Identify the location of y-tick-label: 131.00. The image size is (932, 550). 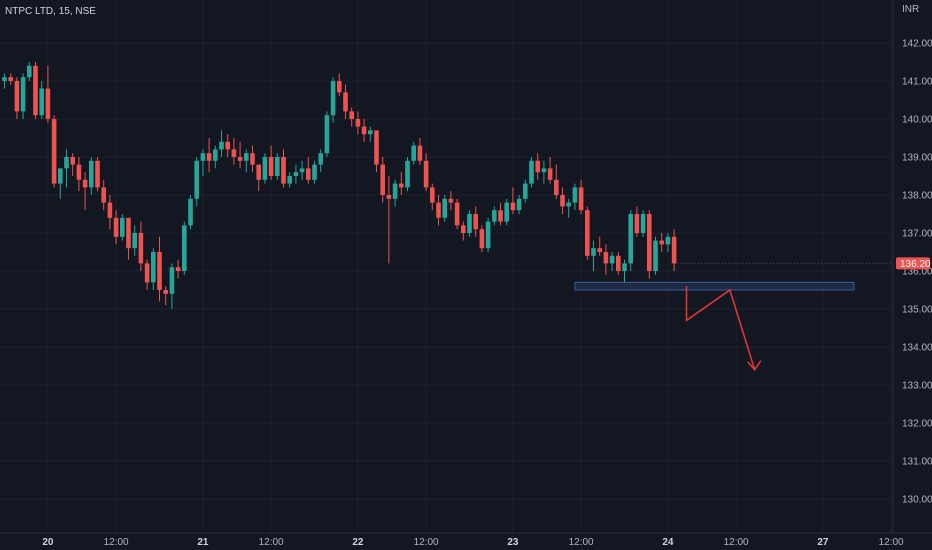
(917, 462).